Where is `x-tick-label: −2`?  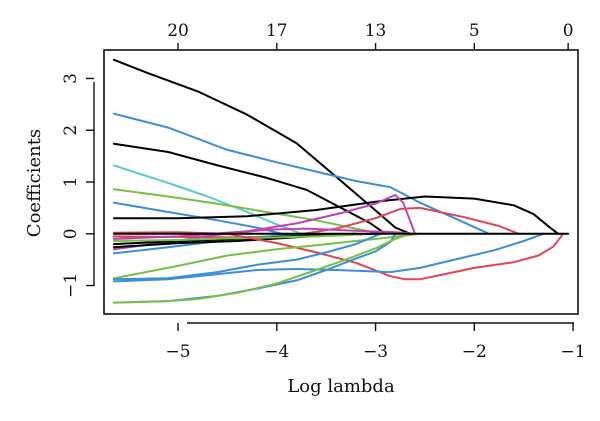
x-tick-label: −2 is located at coordinates (474, 352).